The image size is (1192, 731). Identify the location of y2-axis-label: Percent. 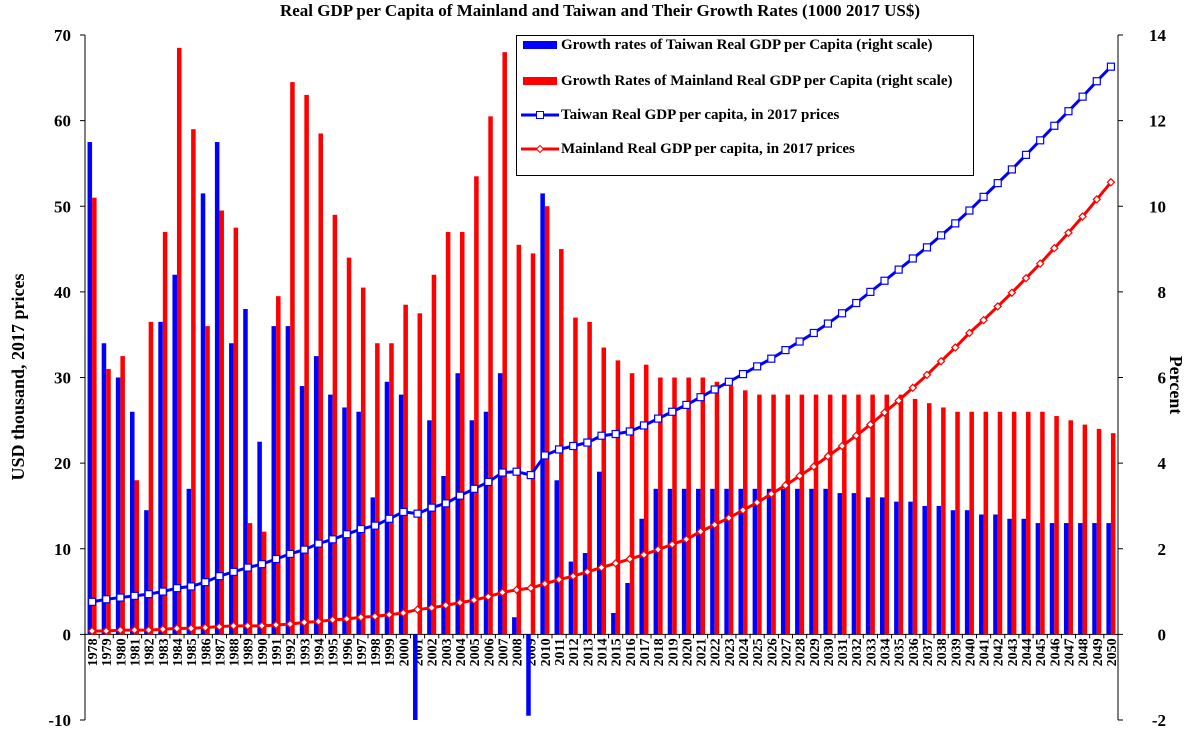
(1176, 385).